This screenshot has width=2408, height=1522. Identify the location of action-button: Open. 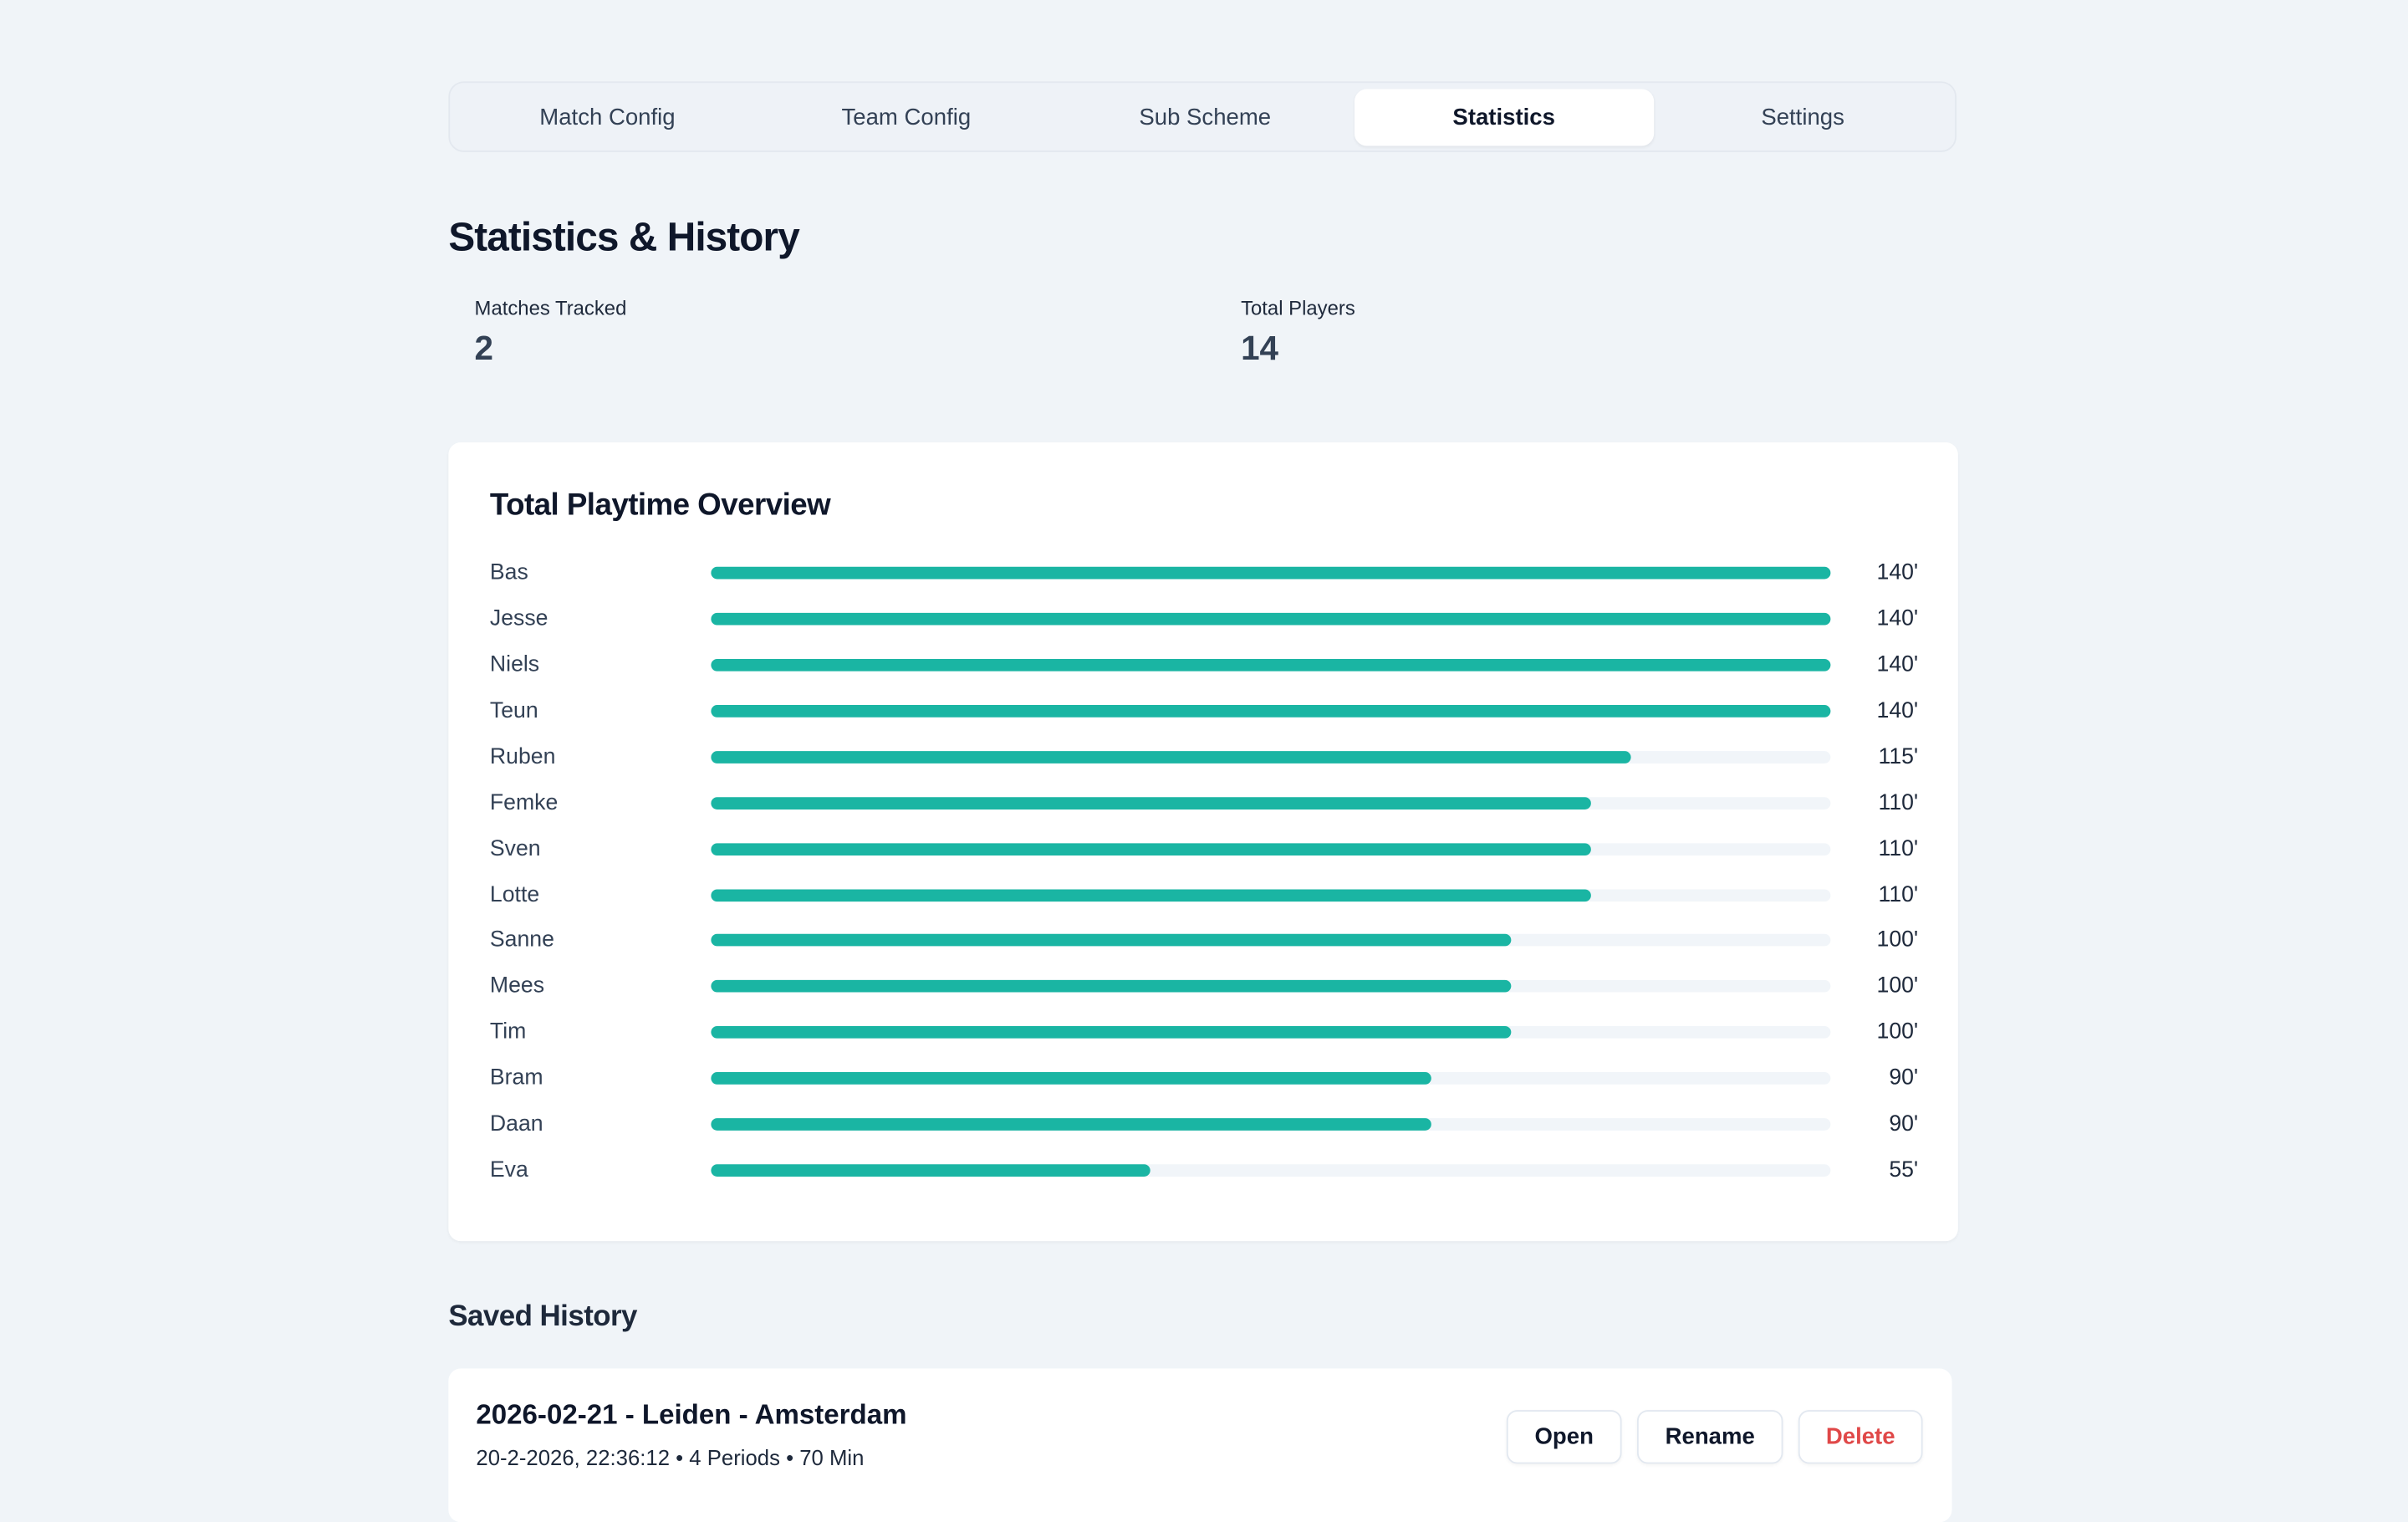
(1564, 1437).